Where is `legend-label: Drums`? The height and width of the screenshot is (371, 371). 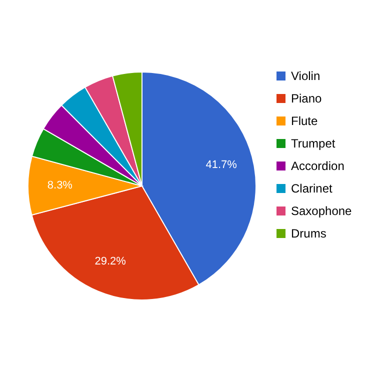 legend-label: Drums is located at coordinates (308, 233).